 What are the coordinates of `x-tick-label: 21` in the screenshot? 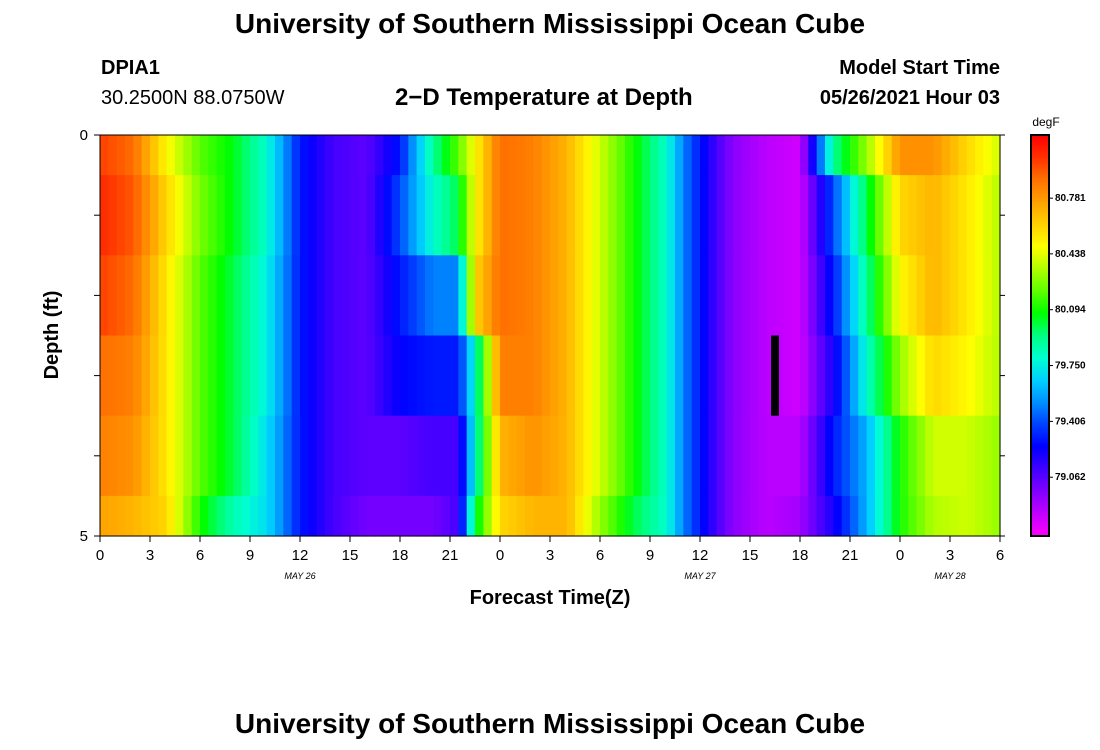 It's located at (850, 555).